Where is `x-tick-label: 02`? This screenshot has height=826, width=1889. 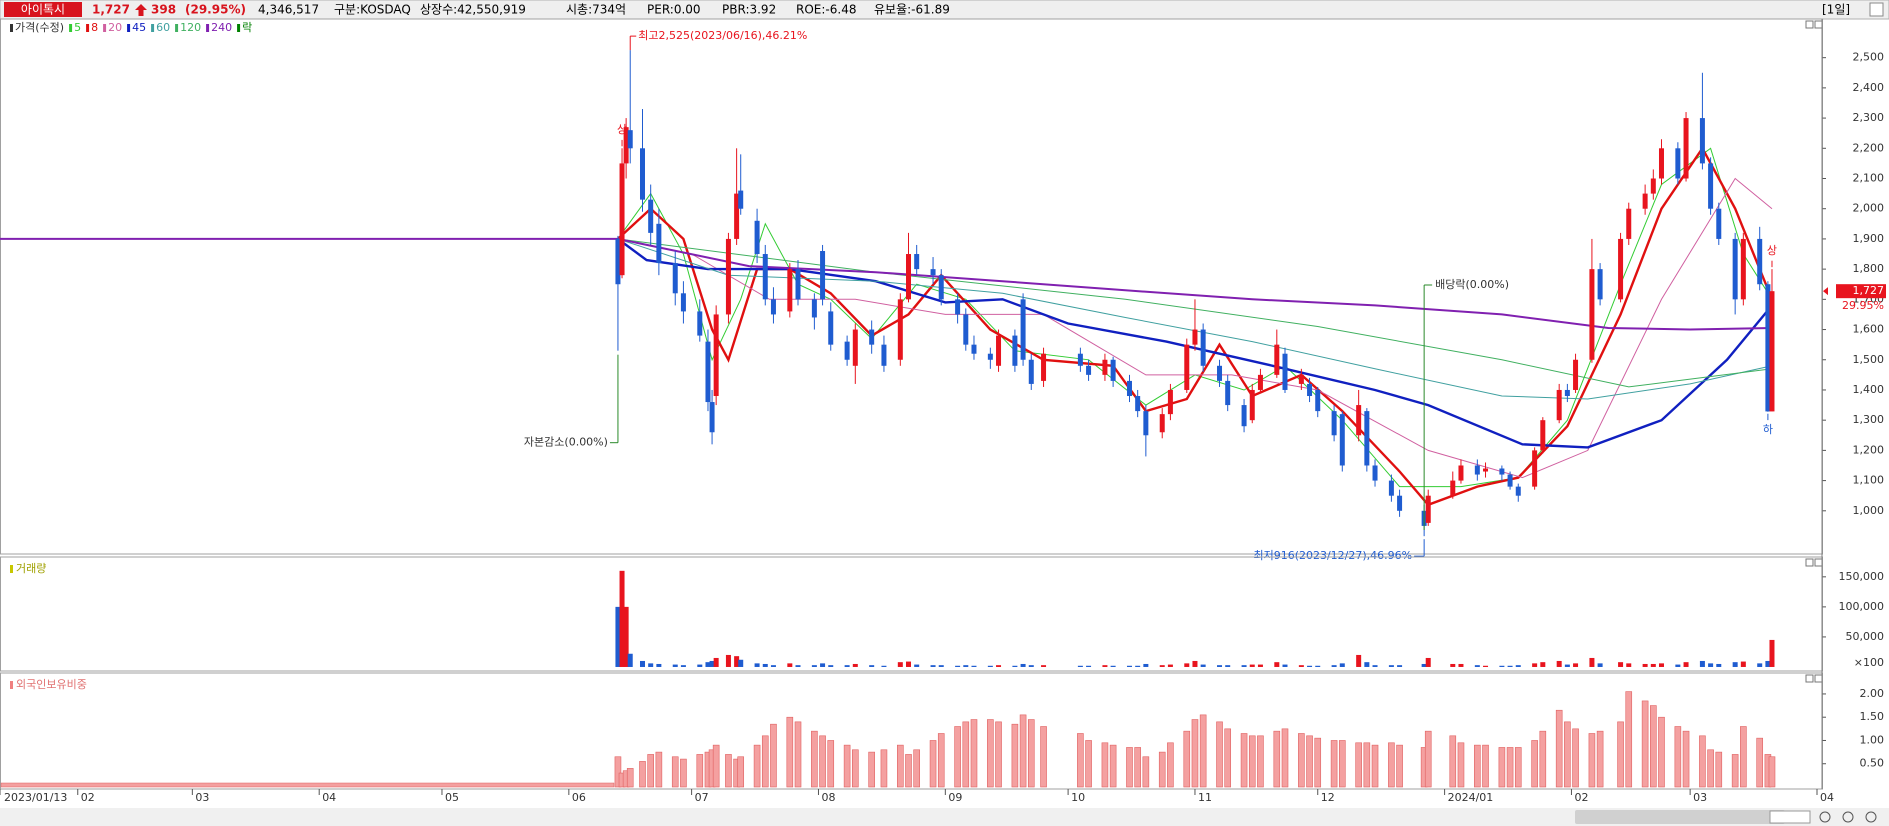 x-tick-label: 02 is located at coordinates (1581, 797).